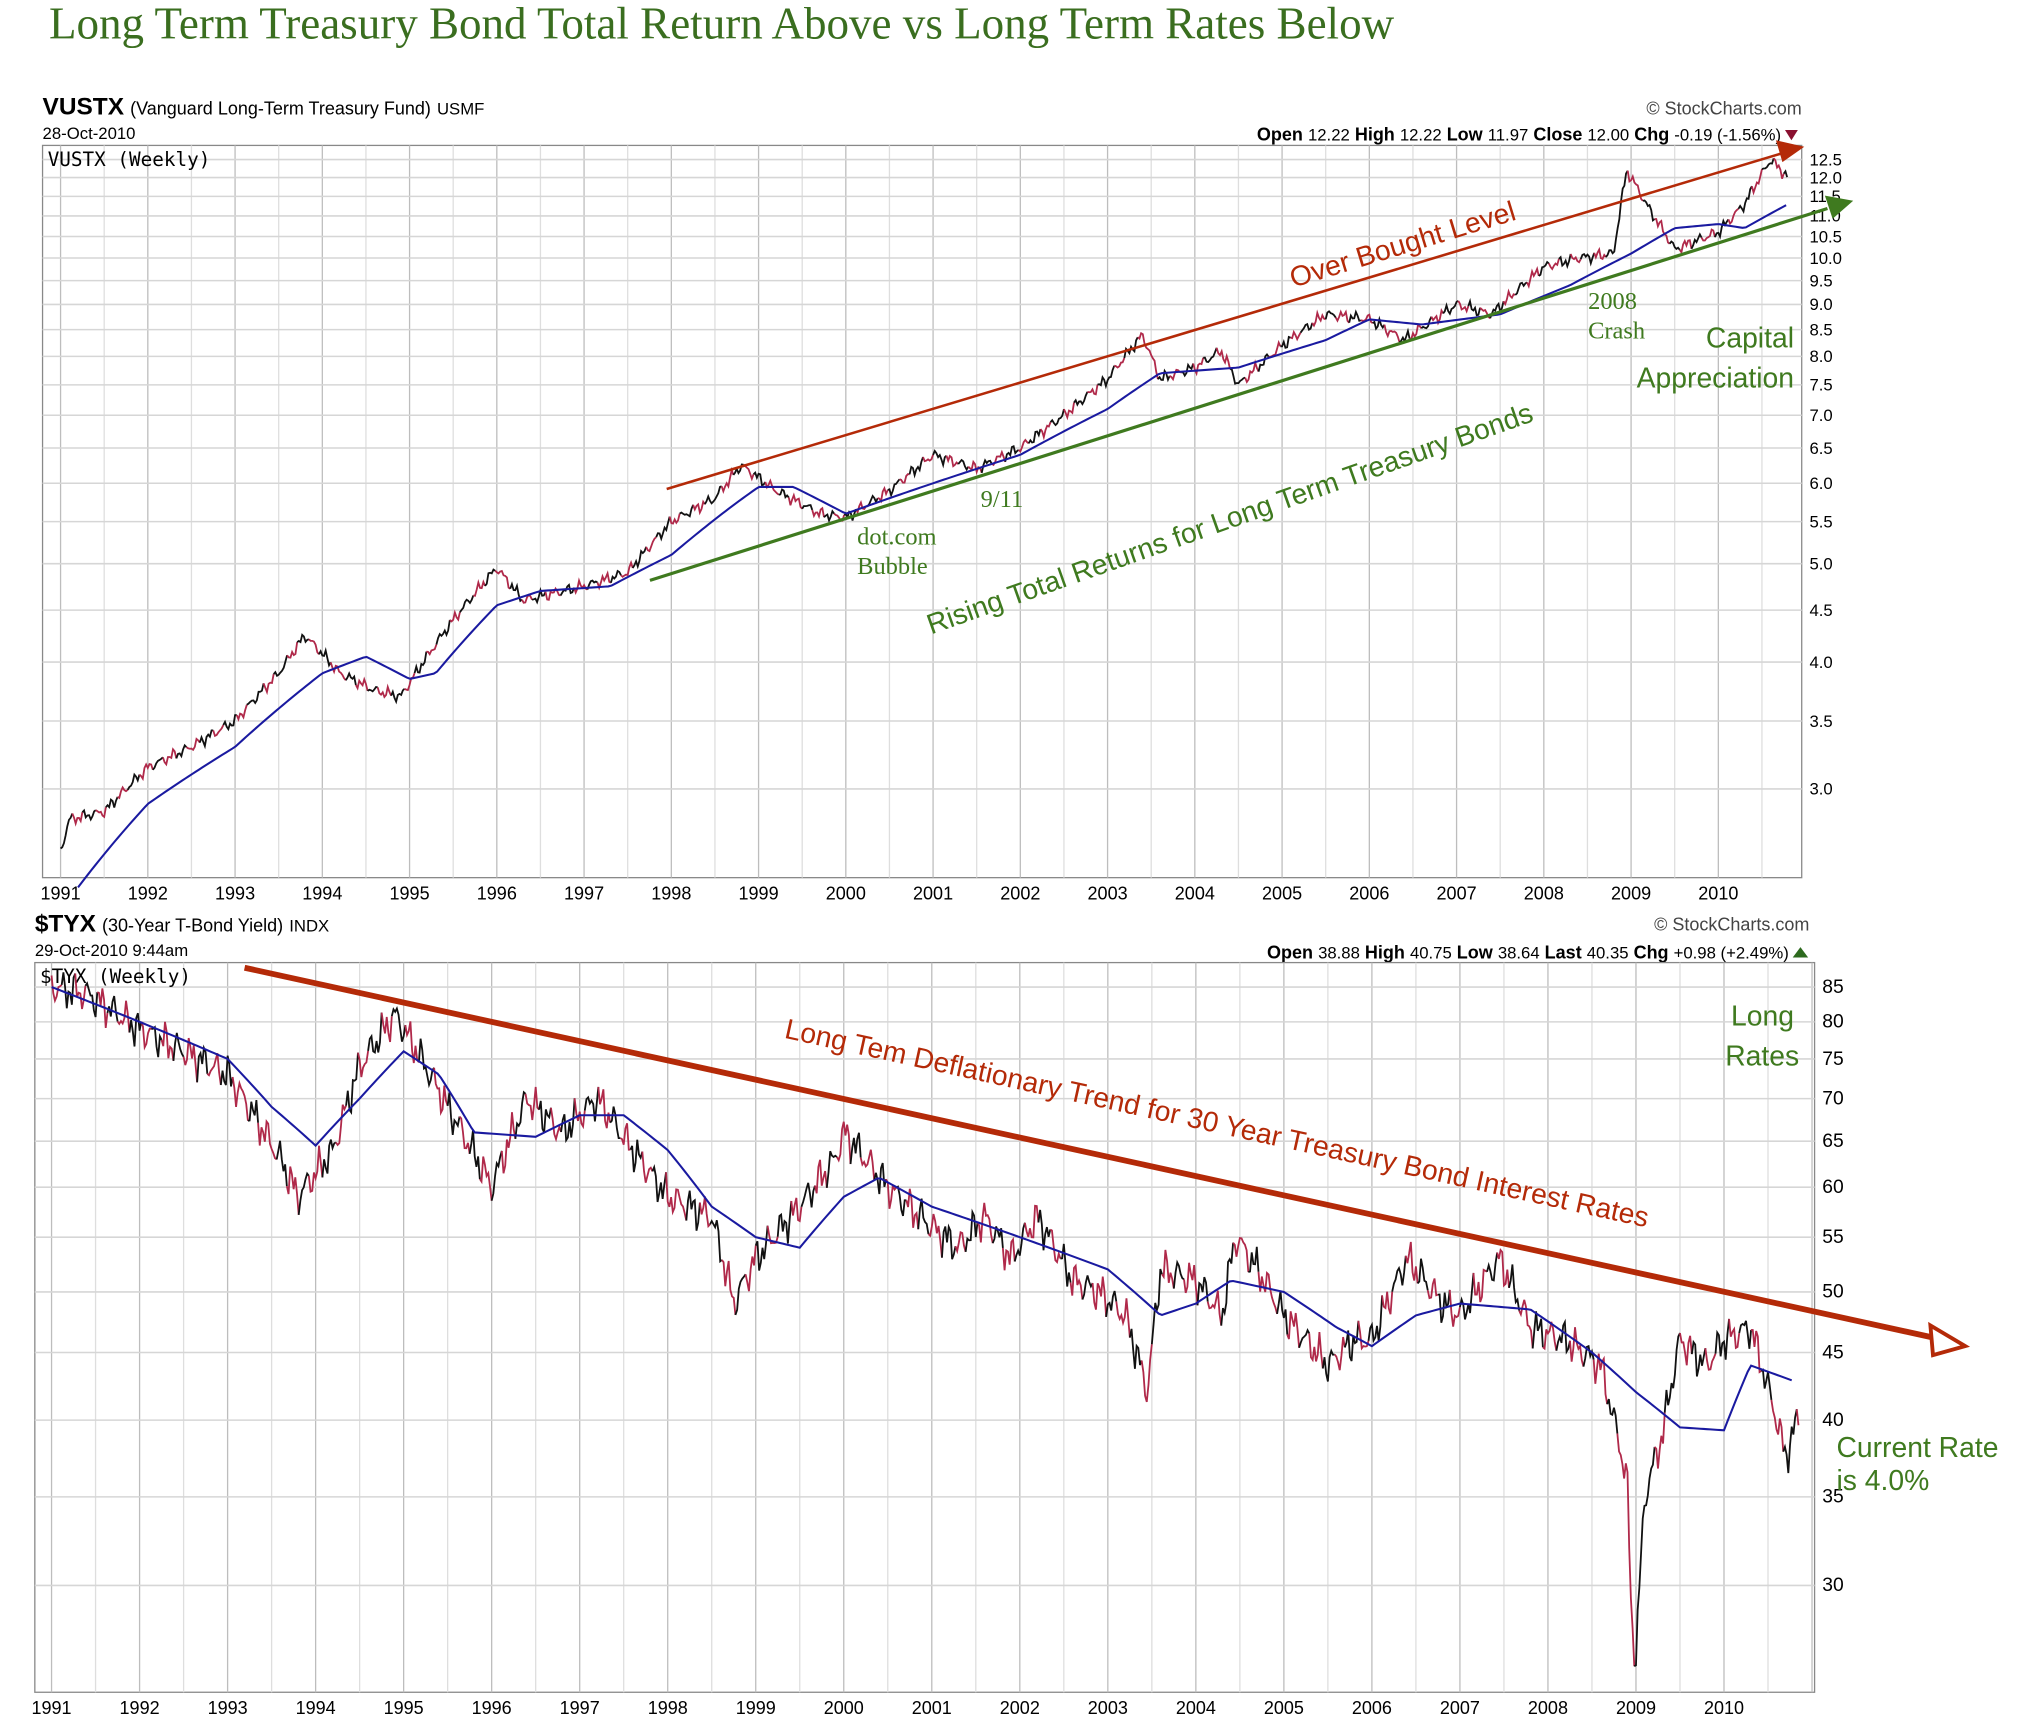 This screenshot has height=1727, width=2018. What do you see at coordinates (580, 1708) in the screenshot?
I see `x-tick-label: 1997` at bounding box center [580, 1708].